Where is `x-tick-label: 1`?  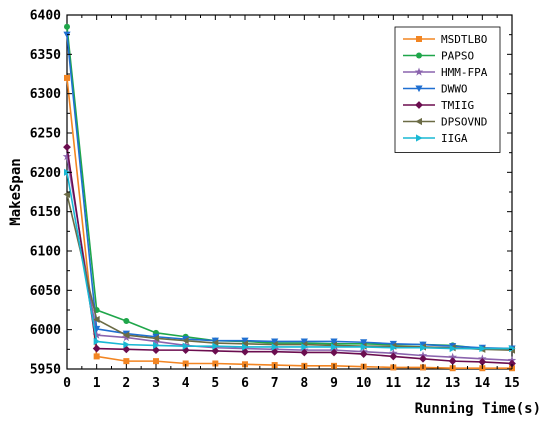
x-tick-label: 1 is located at coordinates (97, 383).